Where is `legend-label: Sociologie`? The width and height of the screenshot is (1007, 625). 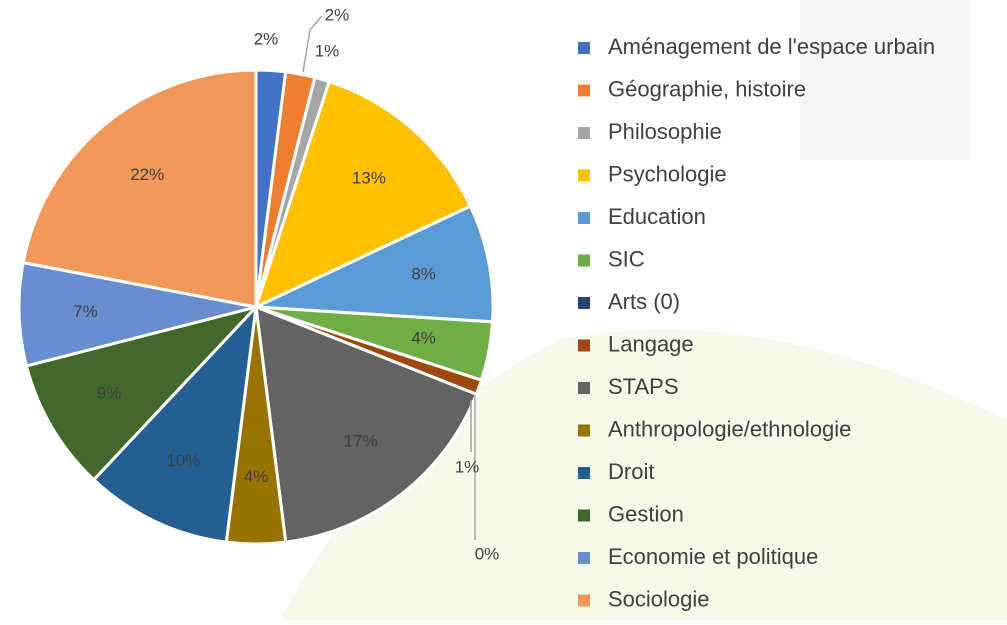
legend-label: Sociologie is located at coordinates (659, 598).